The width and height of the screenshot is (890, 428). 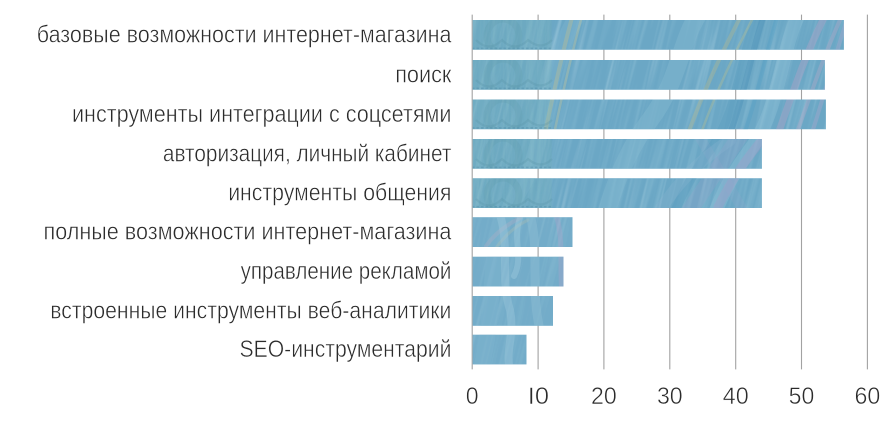 I want to click on svg-text: управление рекламой, so click(x=346, y=271).